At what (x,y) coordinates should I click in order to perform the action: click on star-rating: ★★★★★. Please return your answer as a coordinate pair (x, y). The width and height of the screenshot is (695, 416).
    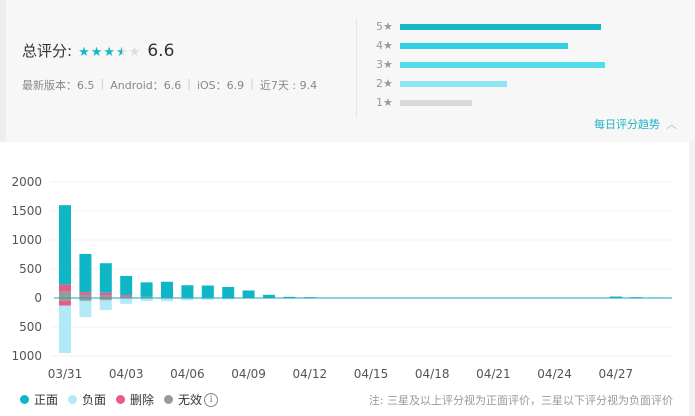
    Looking at the image, I should click on (109, 51).